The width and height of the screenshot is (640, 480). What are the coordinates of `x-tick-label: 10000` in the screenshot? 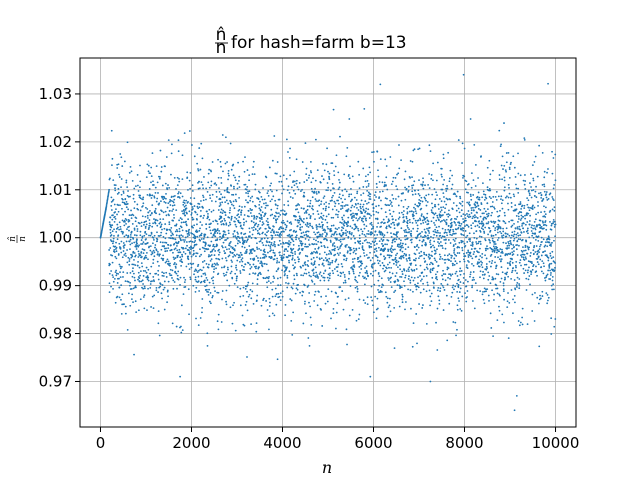 It's located at (556, 443).